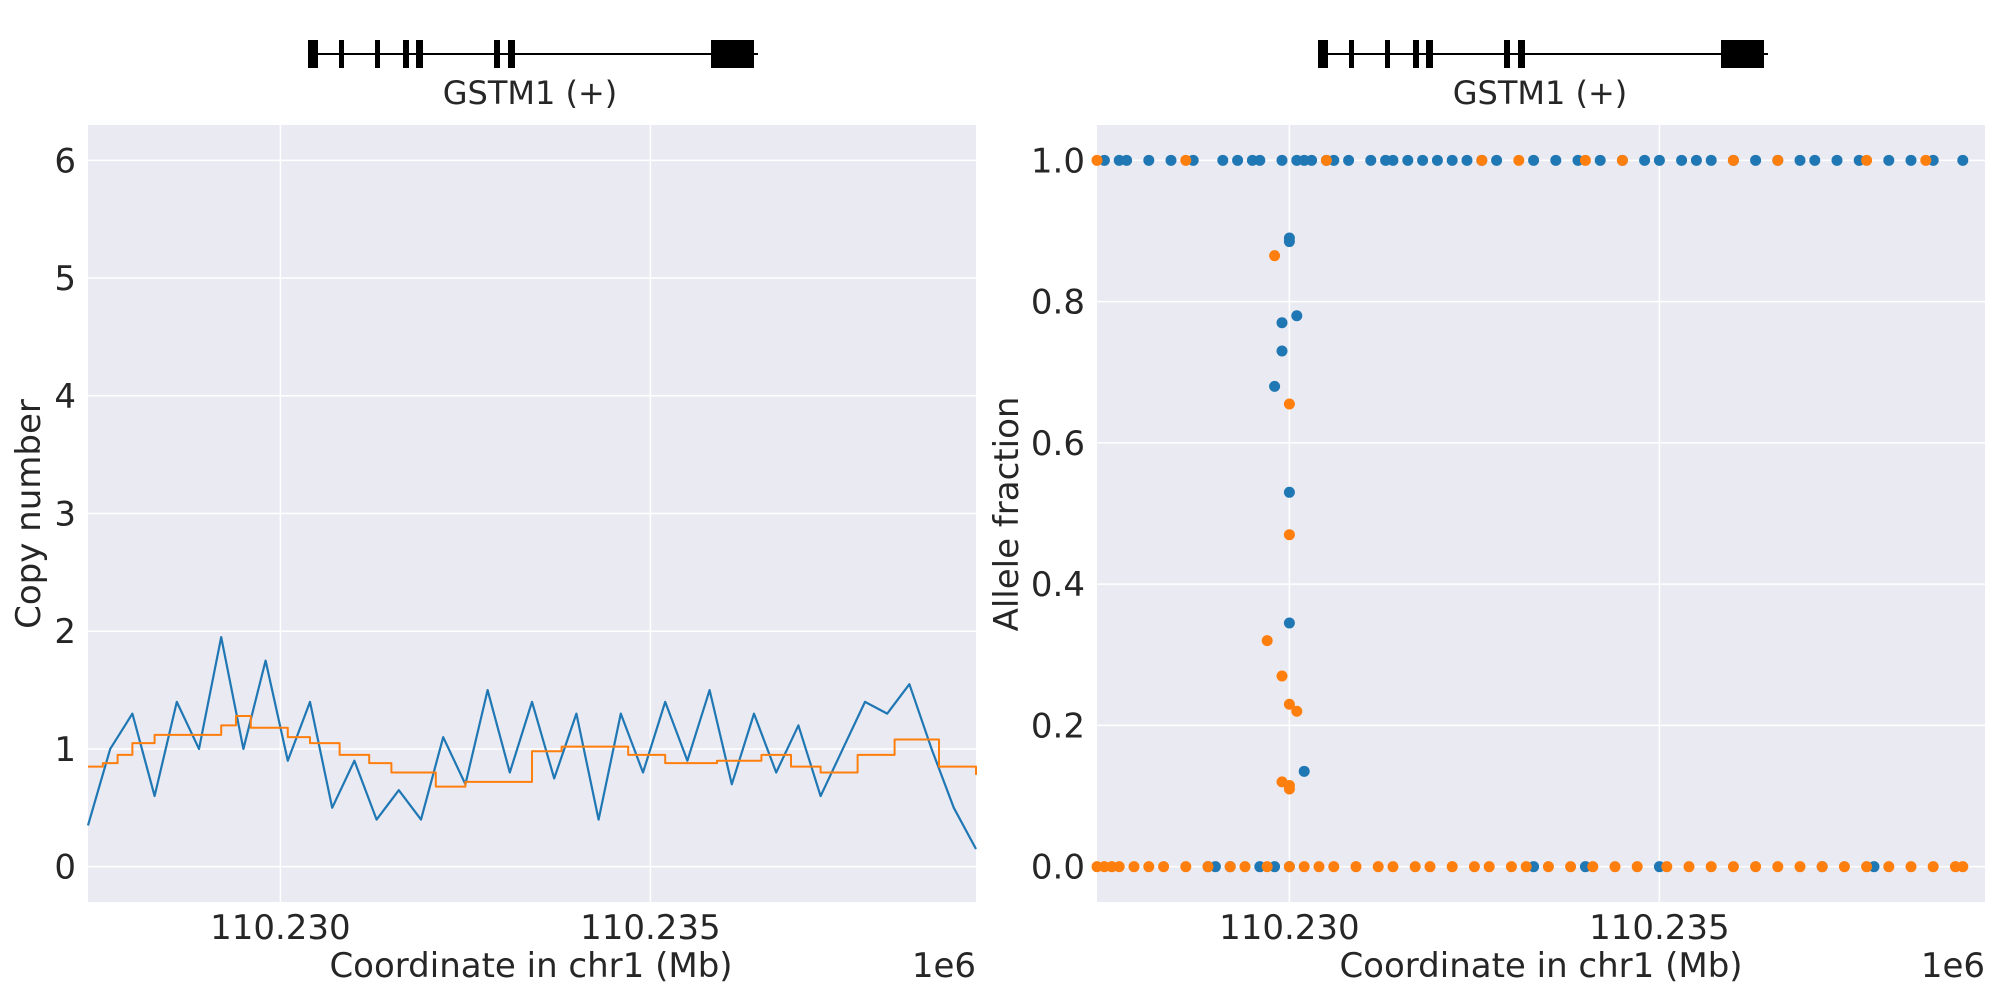  What do you see at coordinates (1058, 868) in the screenshot?
I see `y-tick-label: 0.0` at bounding box center [1058, 868].